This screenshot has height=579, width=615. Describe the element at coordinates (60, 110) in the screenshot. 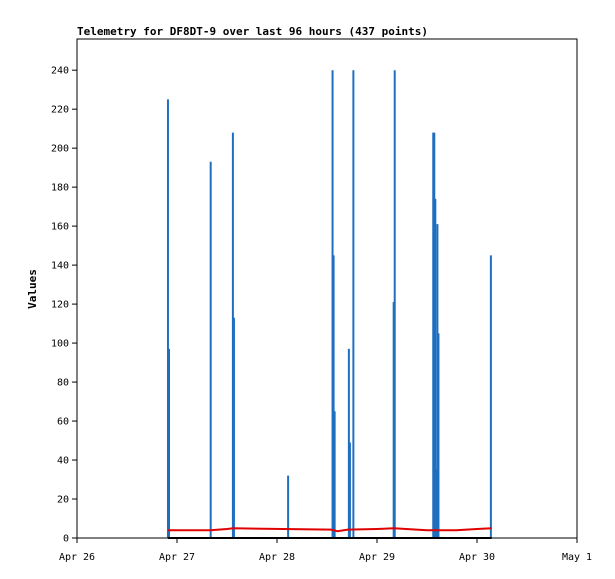

I see `y-tick-label: 220` at that location.